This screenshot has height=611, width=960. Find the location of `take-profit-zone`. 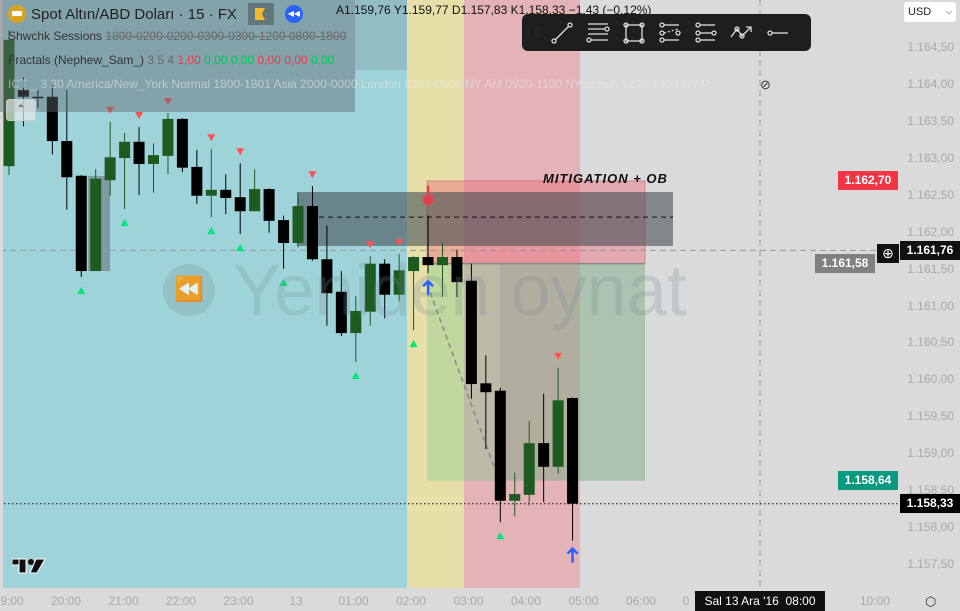

take-profit-zone is located at coordinates (536, 372).